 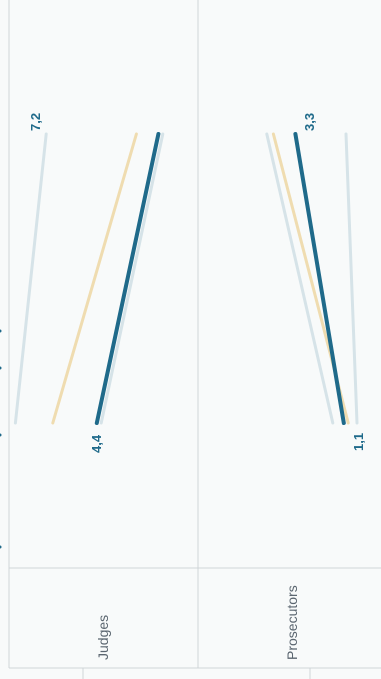 I want to click on series-3-line-judges, so click(x=30, y=278).